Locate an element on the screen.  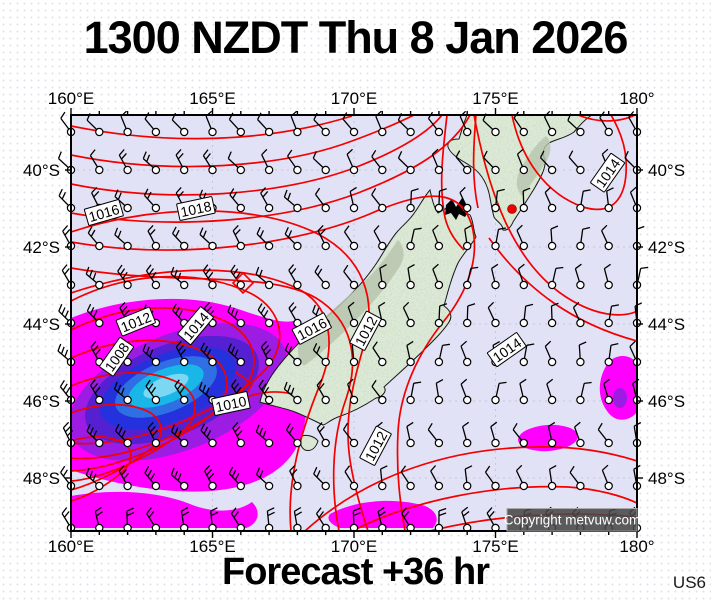
latitude-label-right: 44°S is located at coordinates (666, 324).